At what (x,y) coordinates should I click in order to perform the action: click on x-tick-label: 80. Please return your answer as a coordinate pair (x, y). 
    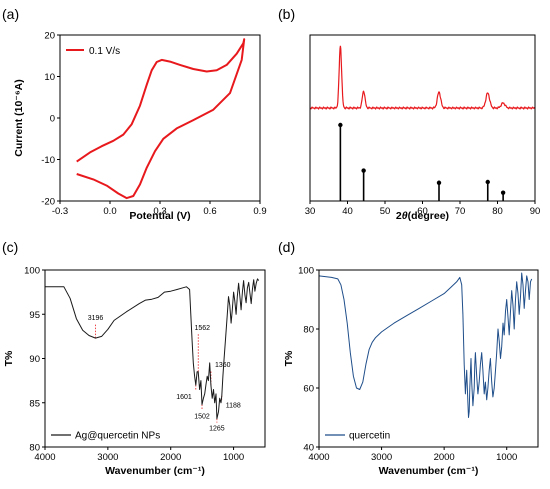
    Looking at the image, I should click on (497, 211).